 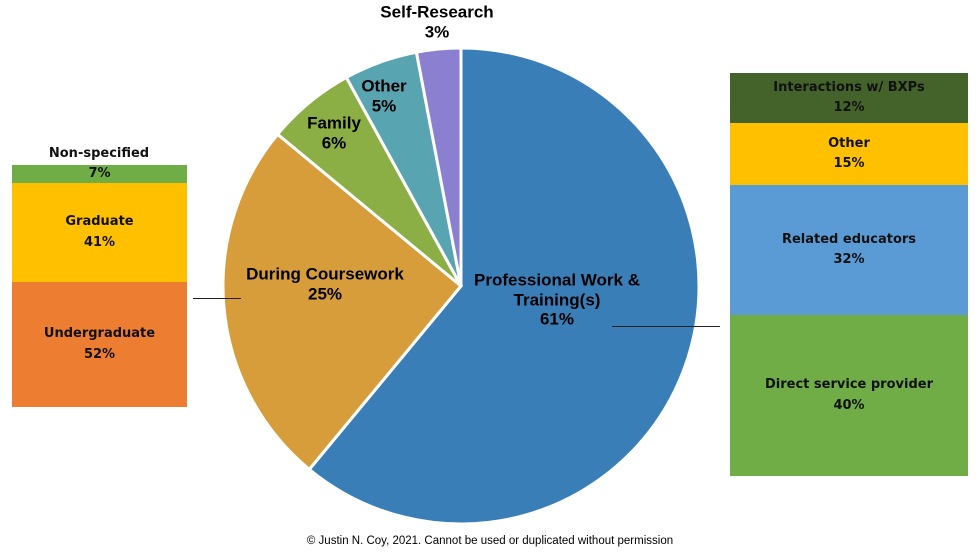 What do you see at coordinates (666, 326) in the screenshot?
I see `right-connector-line` at bounding box center [666, 326].